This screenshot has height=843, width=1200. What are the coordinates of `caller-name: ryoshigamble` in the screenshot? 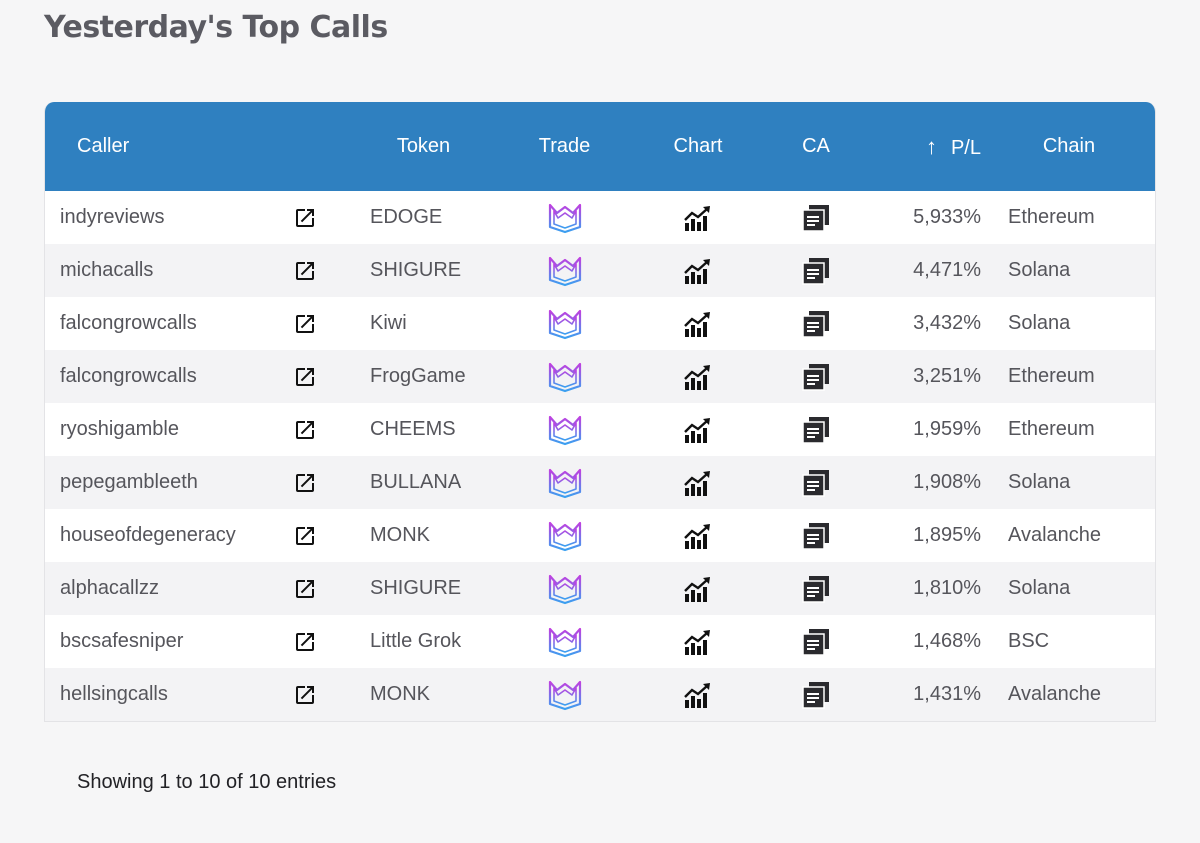 It's located at (119, 429).